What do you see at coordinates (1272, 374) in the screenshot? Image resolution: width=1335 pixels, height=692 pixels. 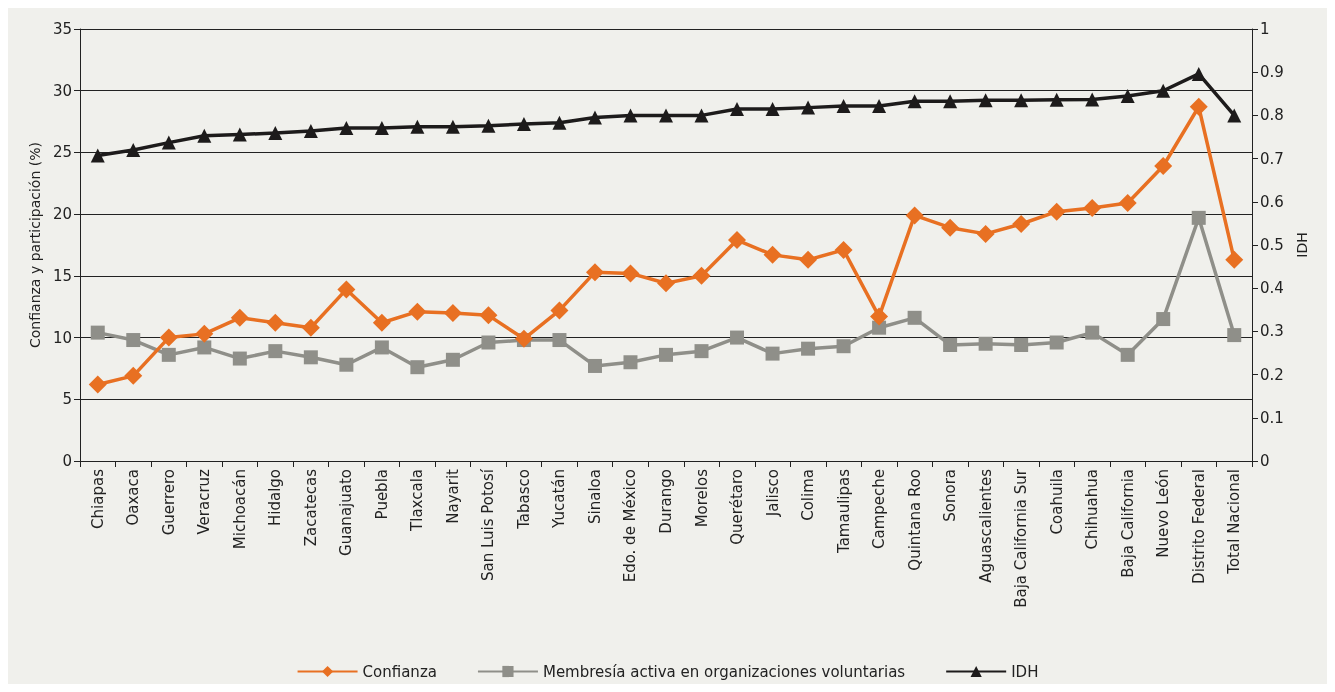 I see `y2-tick-label: 0.2` at bounding box center [1272, 374].